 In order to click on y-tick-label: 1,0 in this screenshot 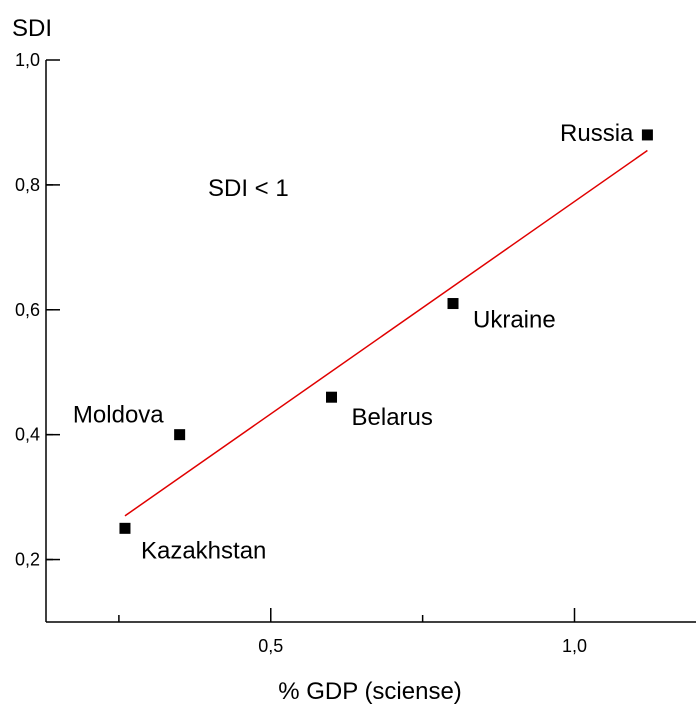, I will do `click(27, 60)`.